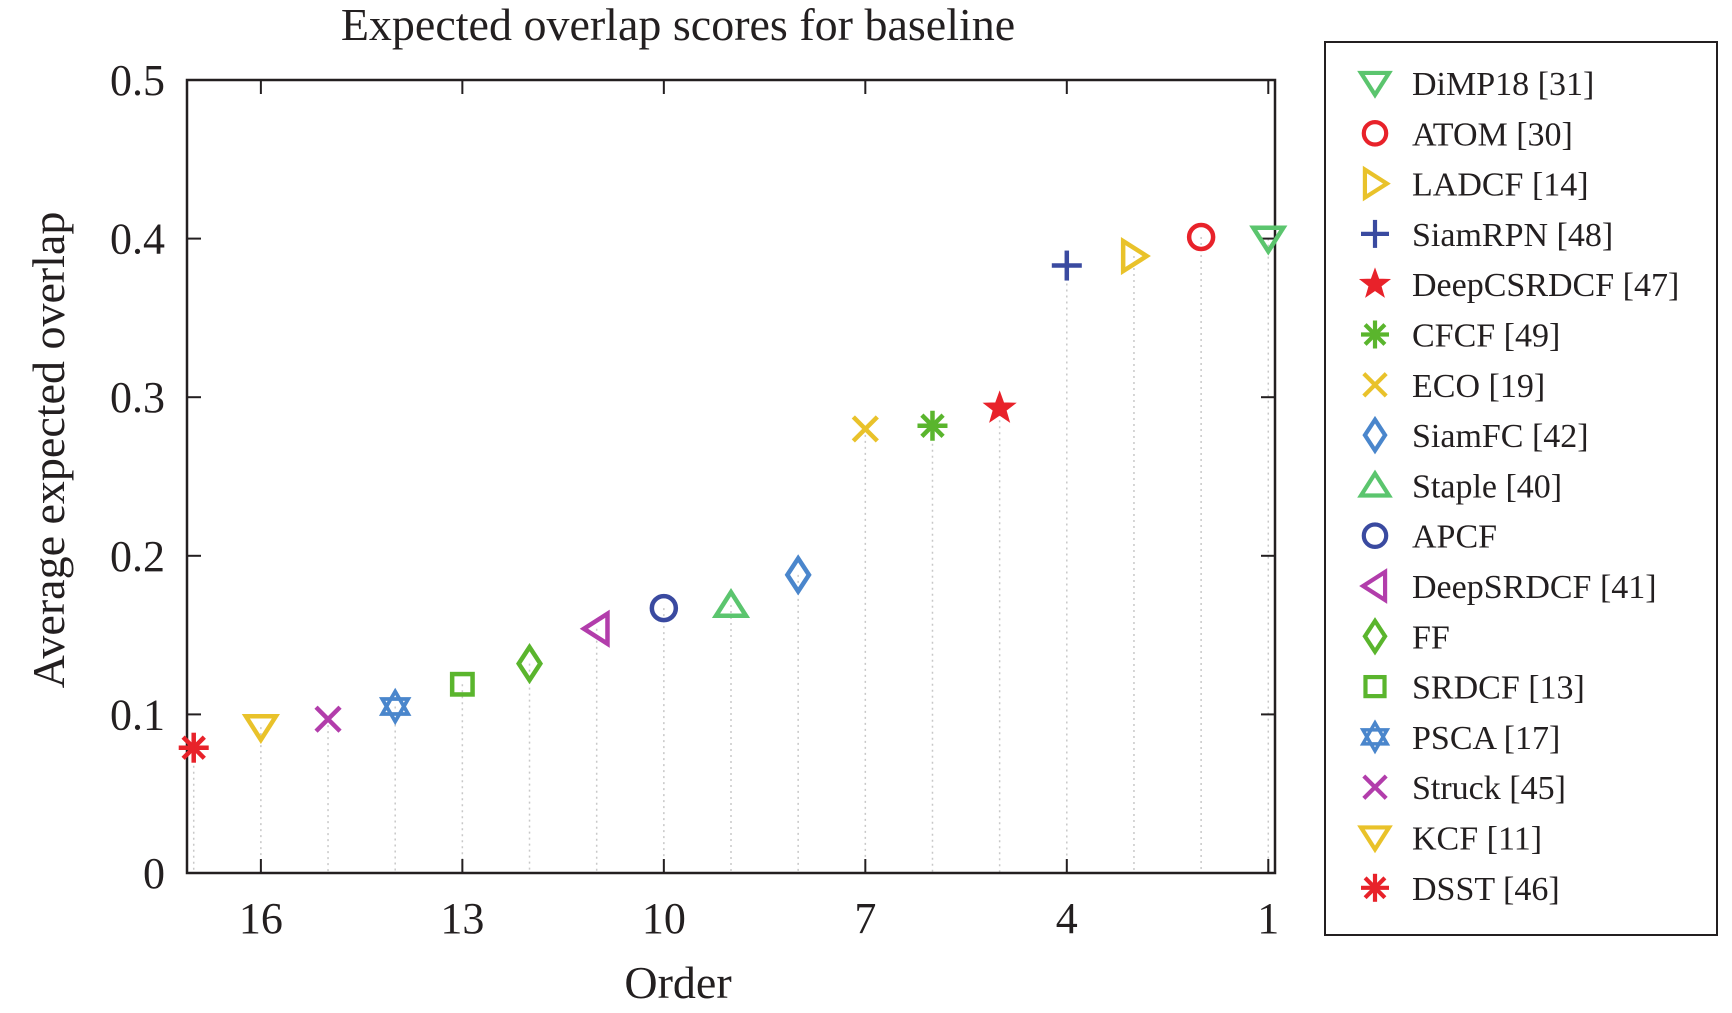 The height and width of the screenshot is (1013, 1732). What do you see at coordinates (137, 397) in the screenshot?
I see `y-tick-label: 0.3` at bounding box center [137, 397].